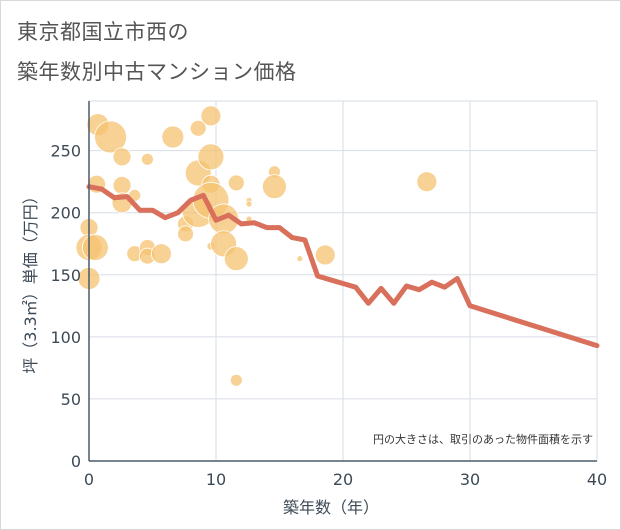  I want to click on bubble-size-note: 円の大きさは、取引のあった物件面積を示す, so click(483, 439).